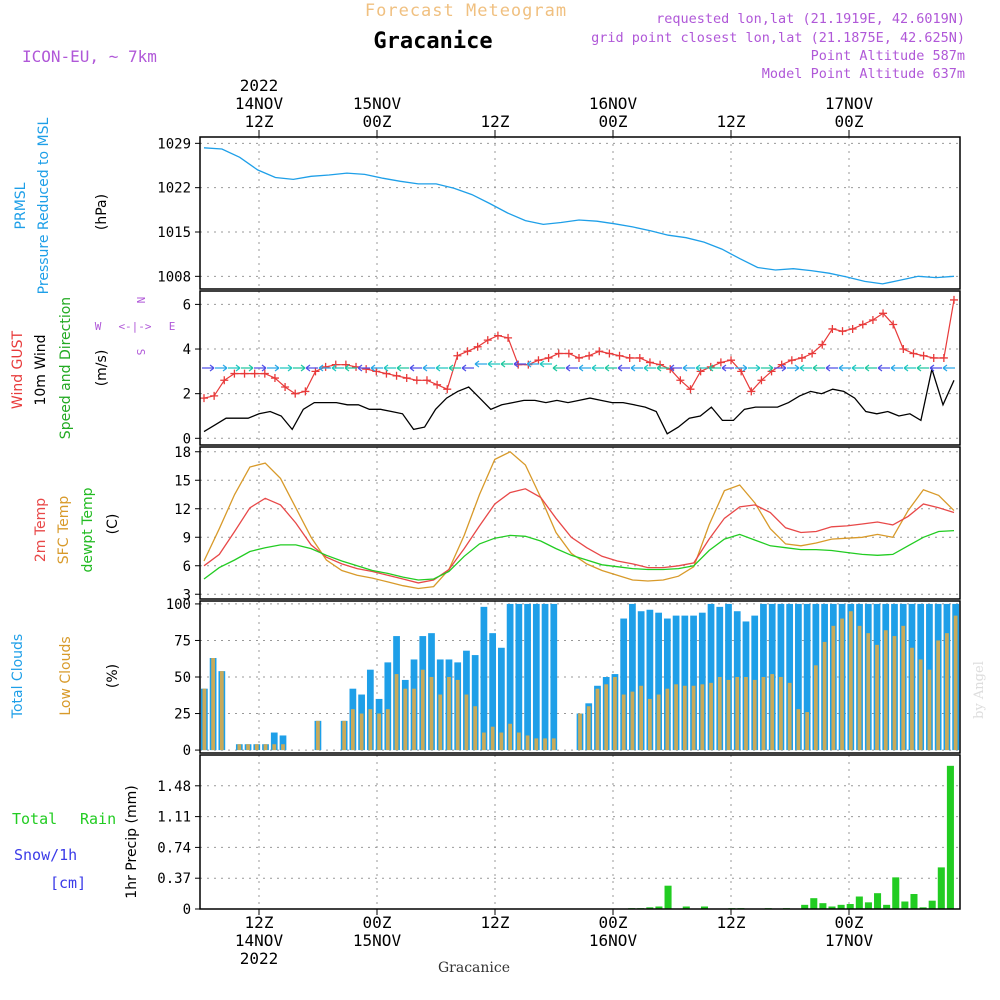 This screenshot has width=1000, height=1000. What do you see at coordinates (182, 453) in the screenshot?
I see `panel-3-ytick-label: 18` at bounding box center [182, 453].